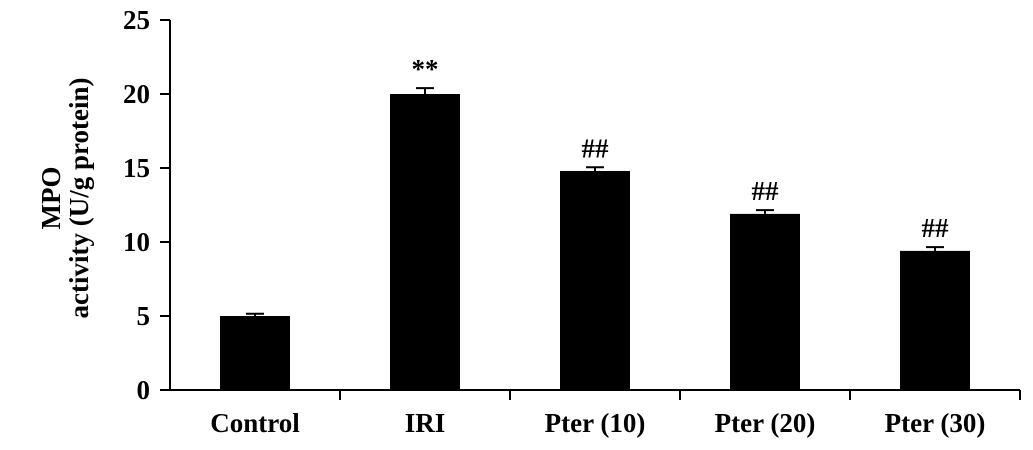  What do you see at coordinates (136, 168) in the screenshot?
I see `y-tick-label: 15` at bounding box center [136, 168].